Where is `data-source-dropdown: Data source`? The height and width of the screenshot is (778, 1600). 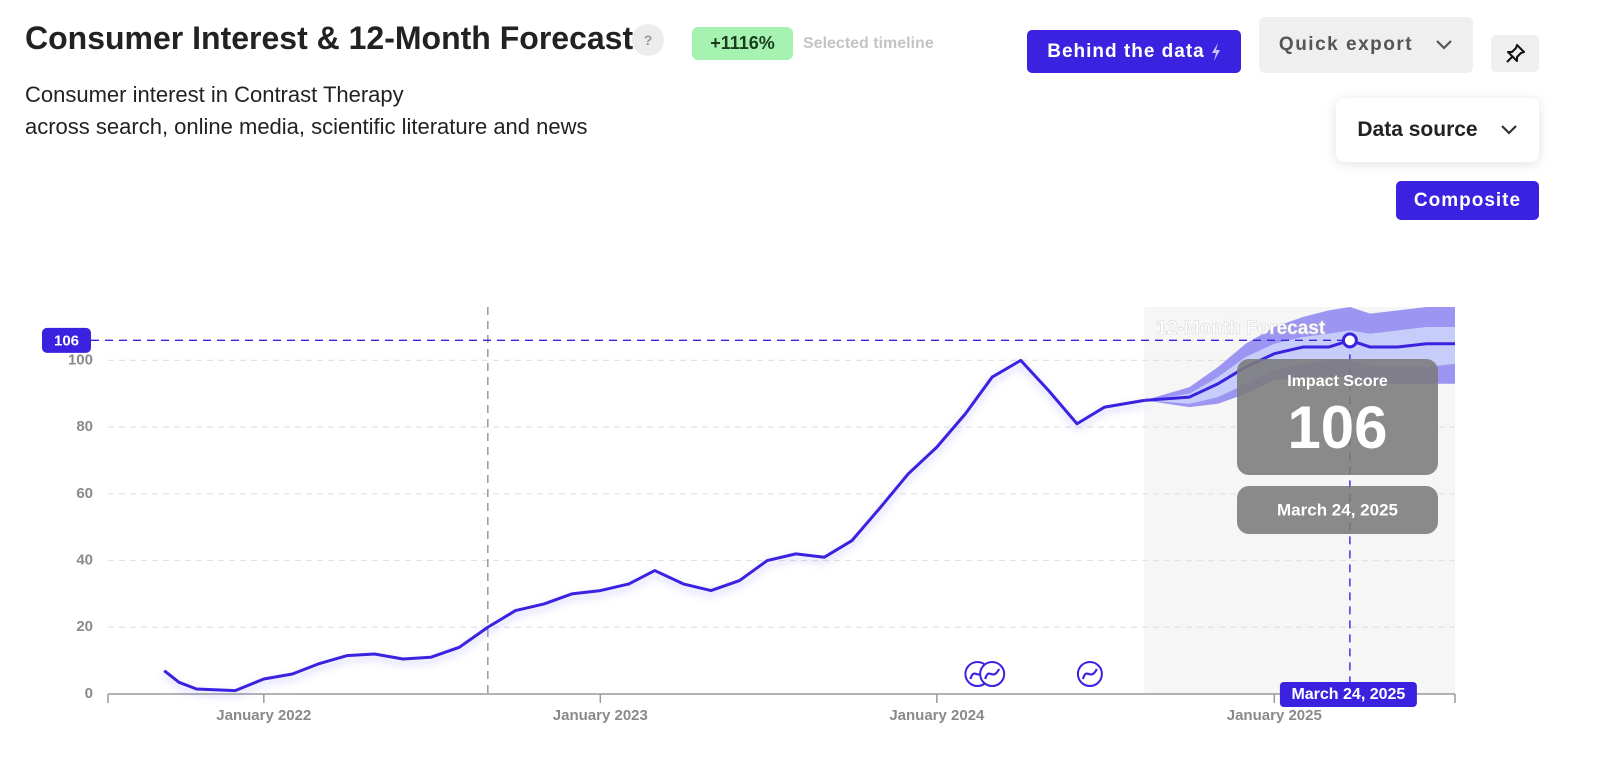
data-source-dropdown: Data source is located at coordinates (1437, 130).